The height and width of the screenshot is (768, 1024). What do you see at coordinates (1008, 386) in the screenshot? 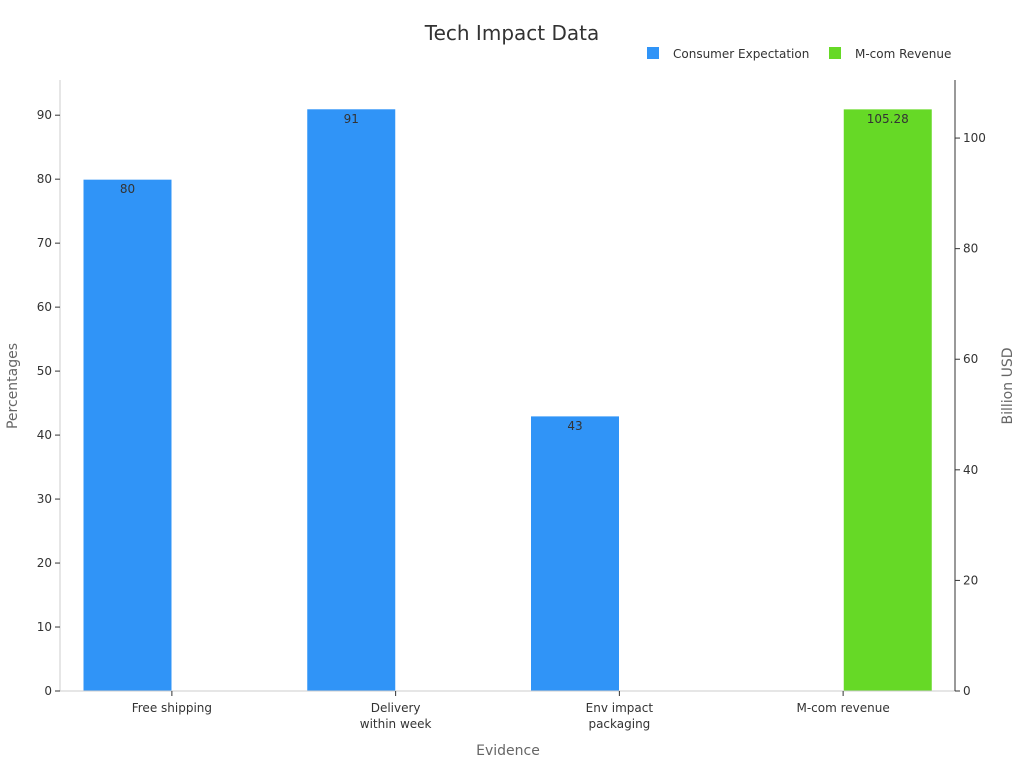
I see `y2-axis-title: Billion USD` at bounding box center [1008, 386].